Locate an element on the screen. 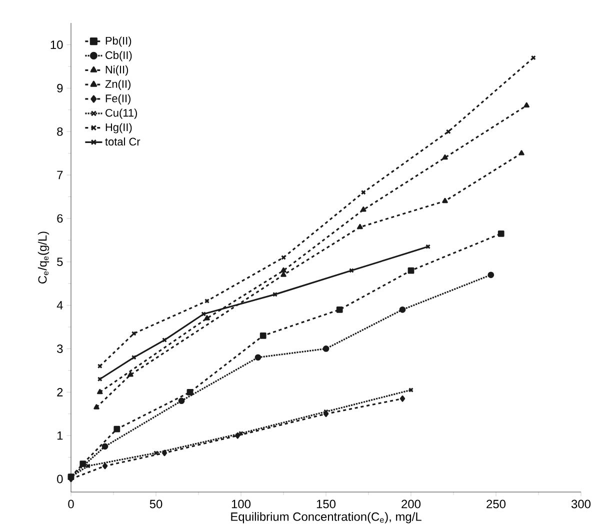 The image size is (599, 529). legend-label: Ni(II) is located at coordinates (117, 70).